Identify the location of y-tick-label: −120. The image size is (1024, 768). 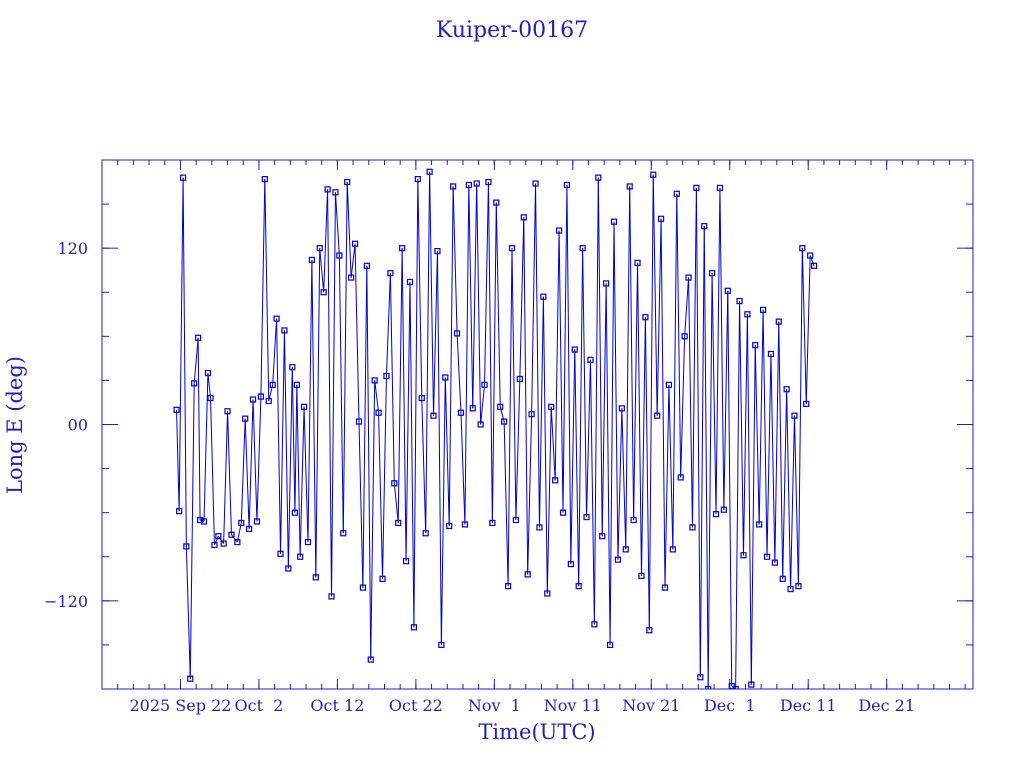
(66, 601).